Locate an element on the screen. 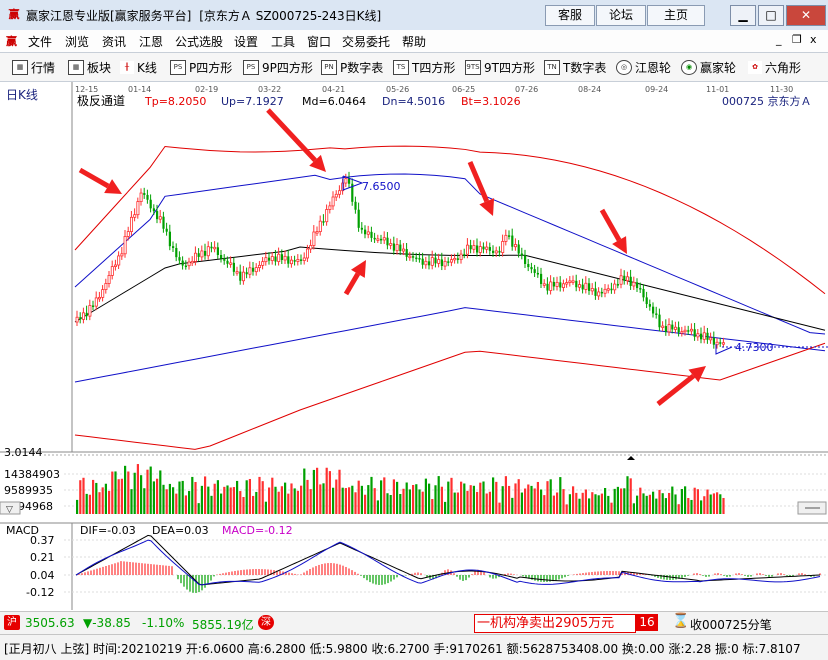 The height and width of the screenshot is (660, 828). tool-9t-square: 9TS 9T四方形 is located at coordinates (500, 67).